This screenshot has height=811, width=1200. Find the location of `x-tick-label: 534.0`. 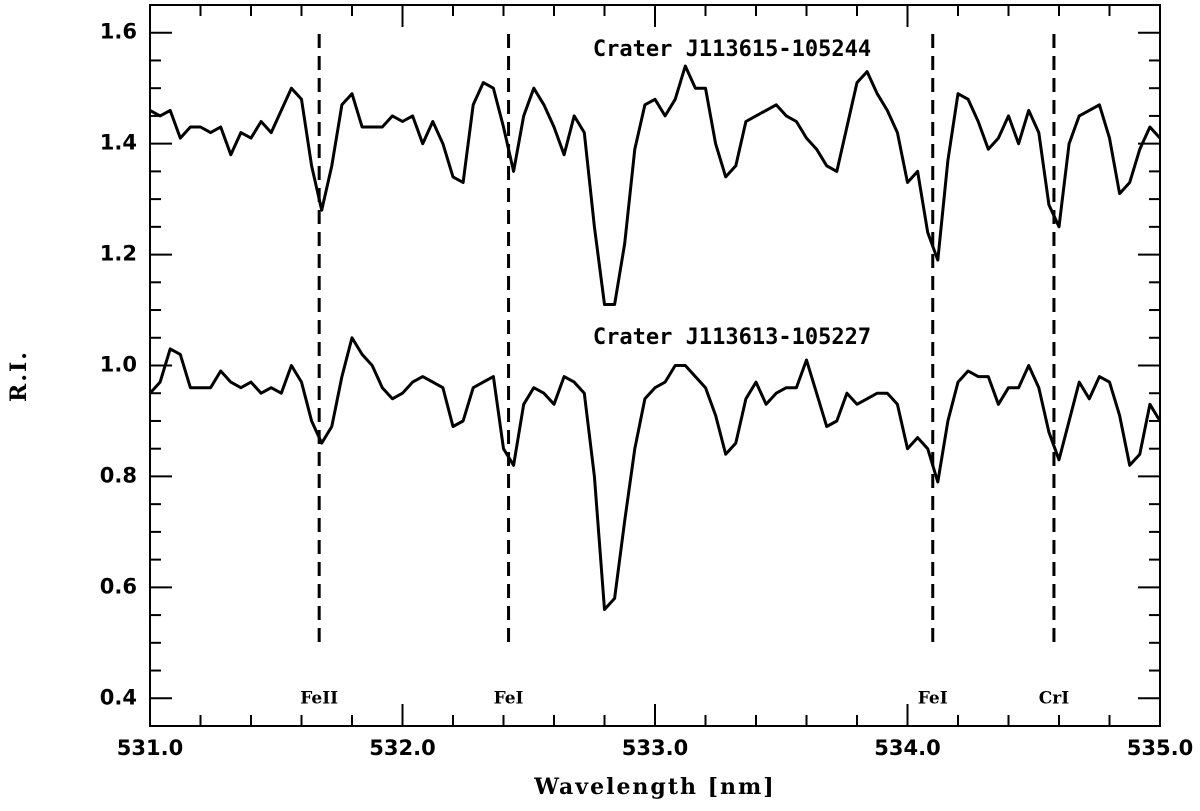

x-tick-label: 534.0 is located at coordinates (907, 748).